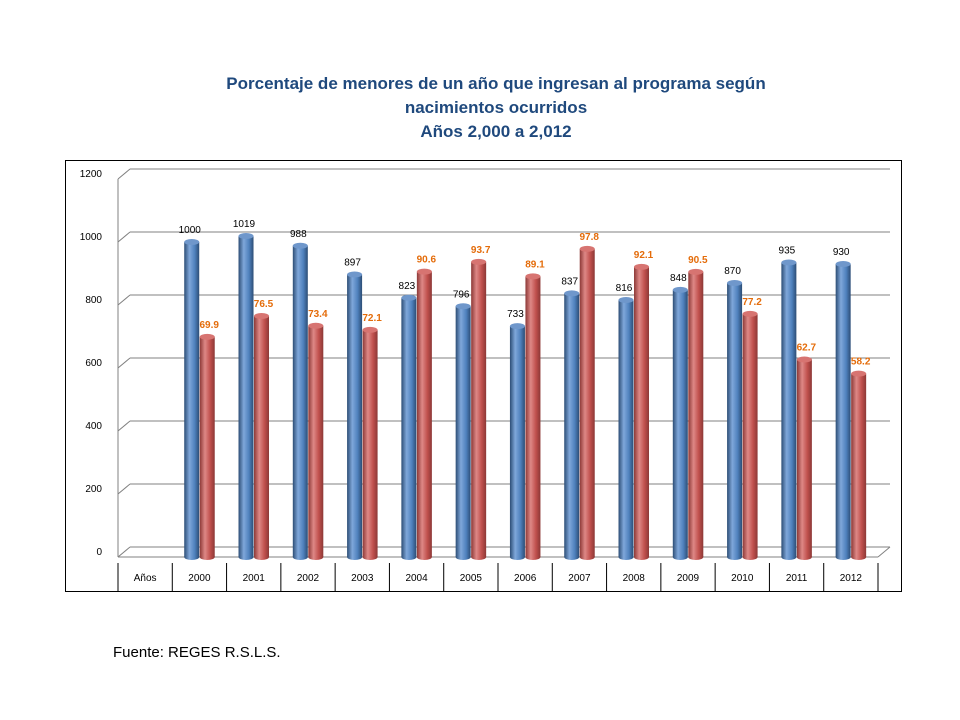 This screenshot has height=720, width=960. Describe the element at coordinates (471, 578) in the screenshot. I see `x-tick-label: 2005` at that location.